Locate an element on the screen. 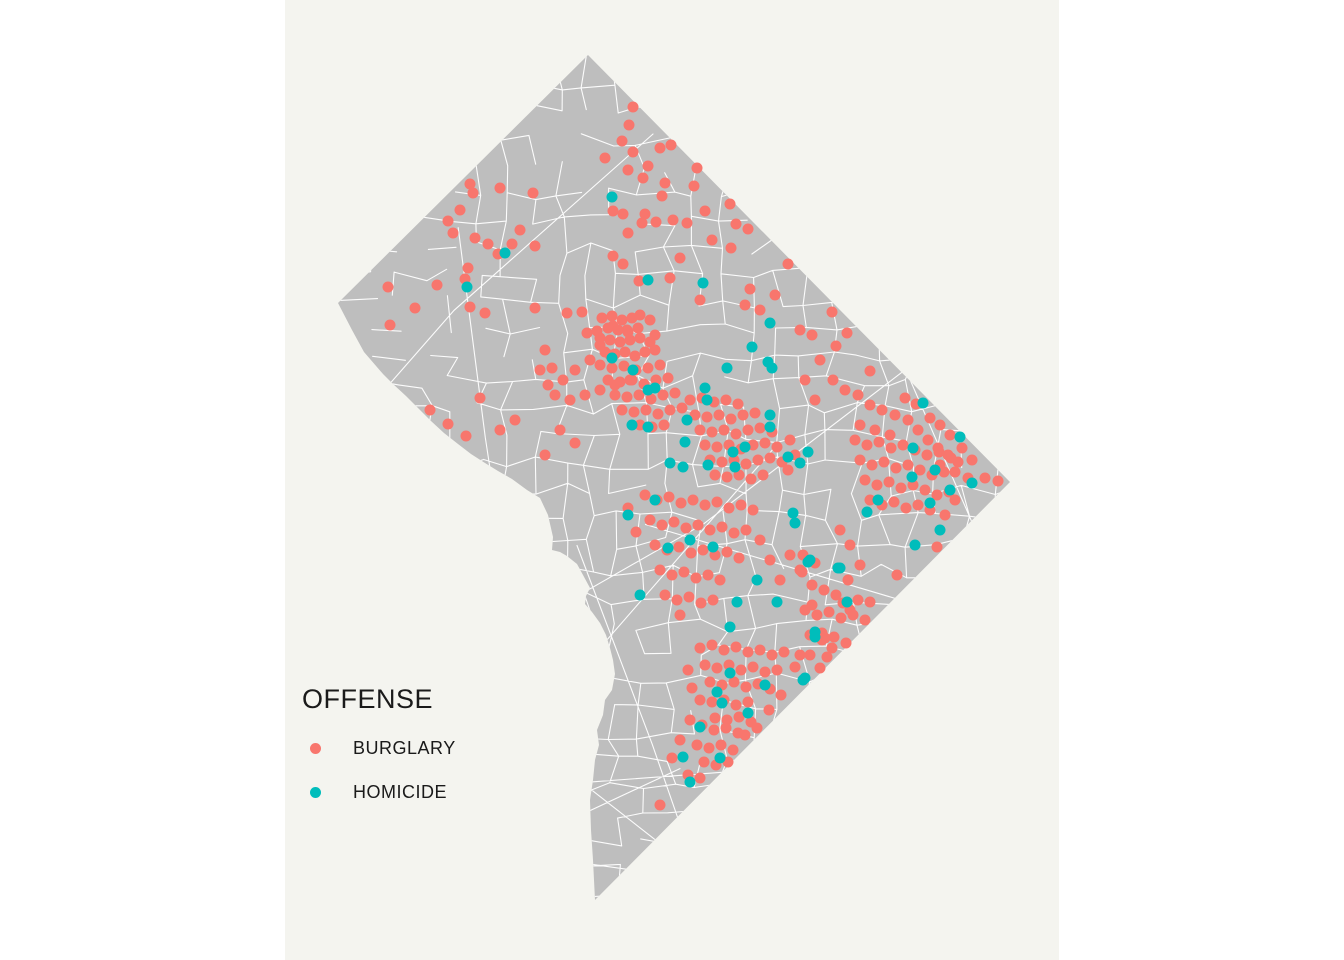  legend: OFFENSE BURGLARY HOMICIDE is located at coordinates (379, 752).